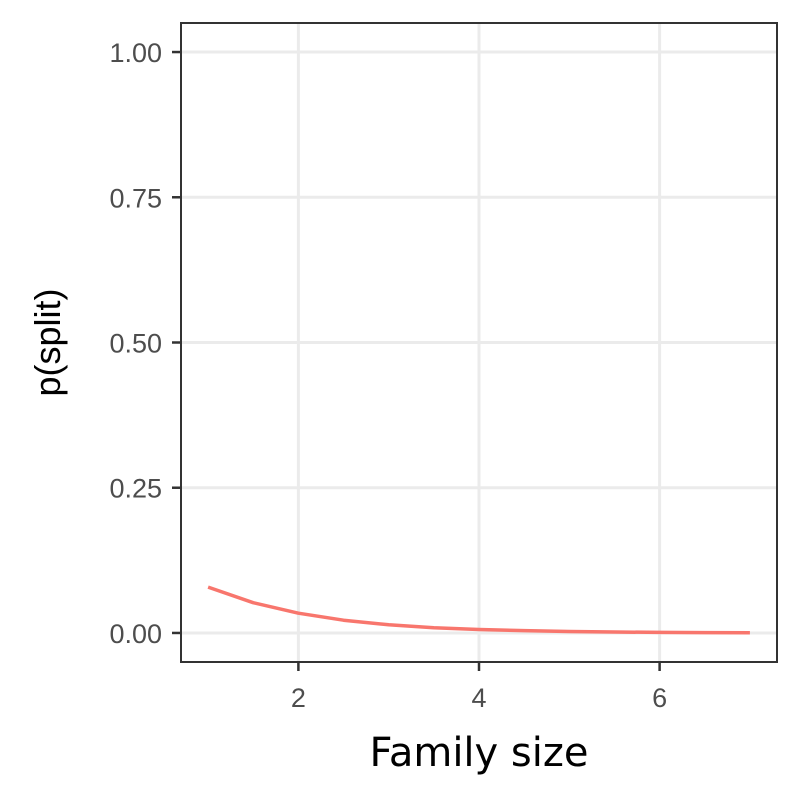 This screenshot has height=800, width=800. What do you see at coordinates (135, 344) in the screenshot?
I see `y-tick-label: 0.50` at bounding box center [135, 344].